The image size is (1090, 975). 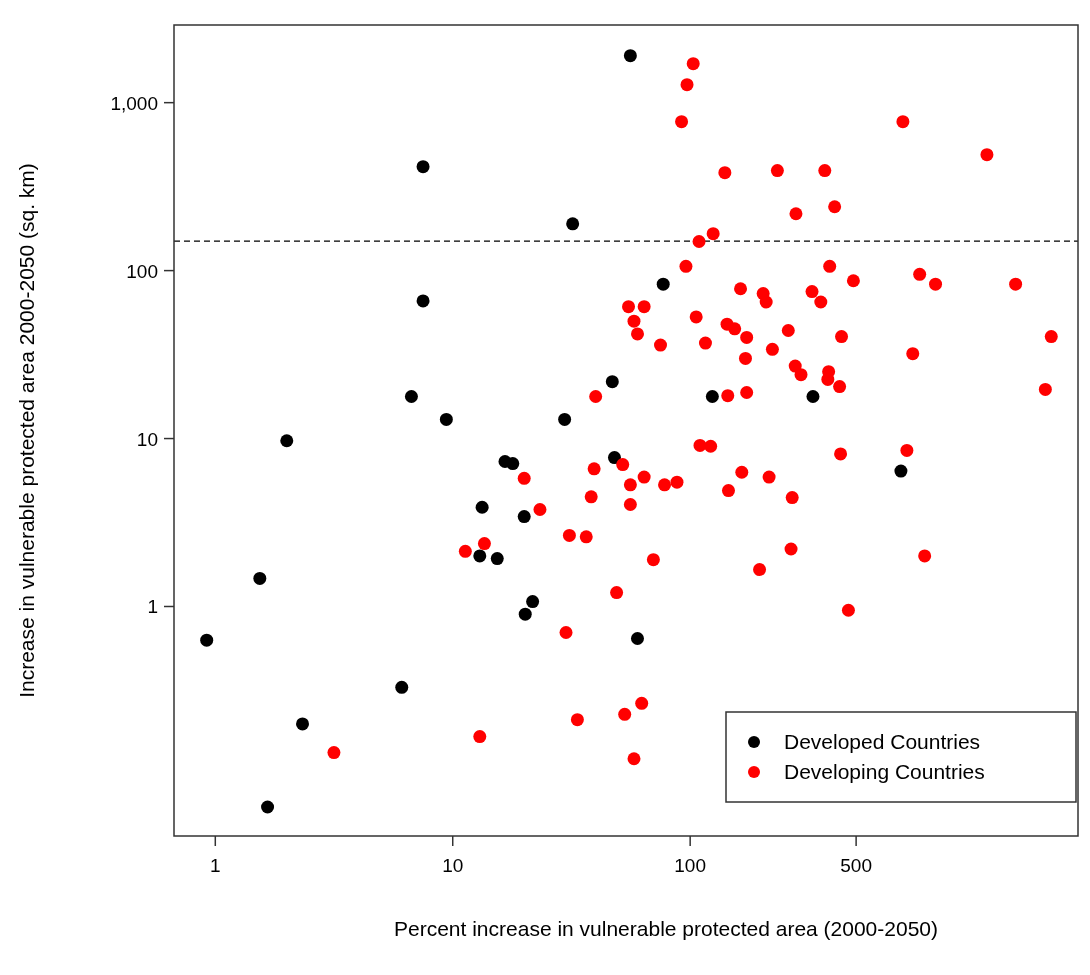 I want to click on y-axis-title: Increase in vulnerable protected area 2000-2050 (sq. km), so click(x=26, y=430).